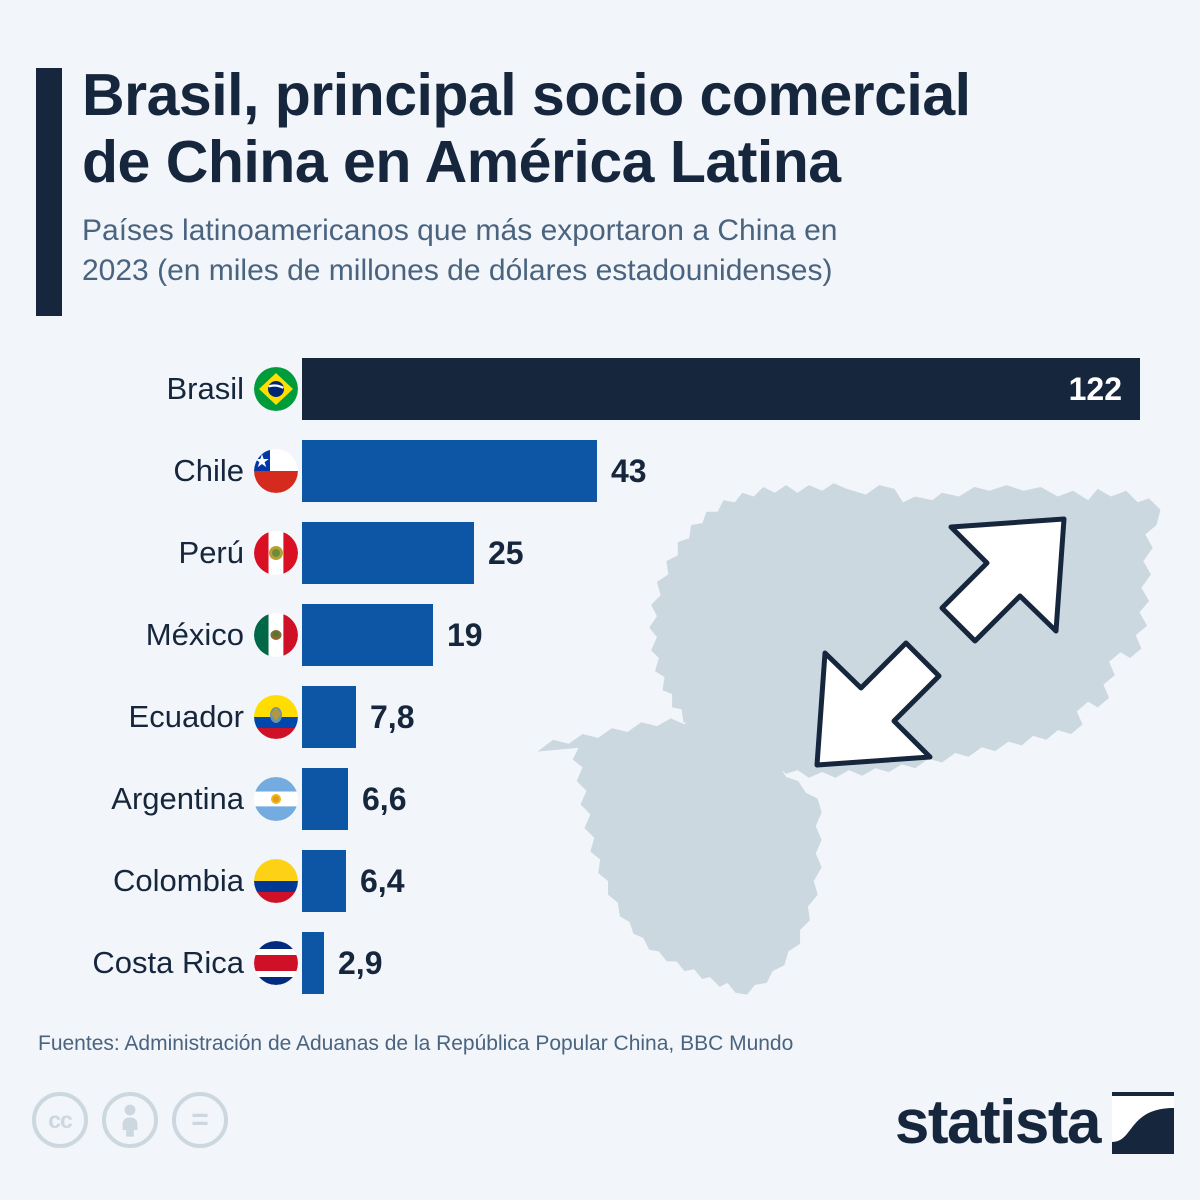  What do you see at coordinates (600, 1137) in the screenshot?
I see `footer: cc = statista` at bounding box center [600, 1137].